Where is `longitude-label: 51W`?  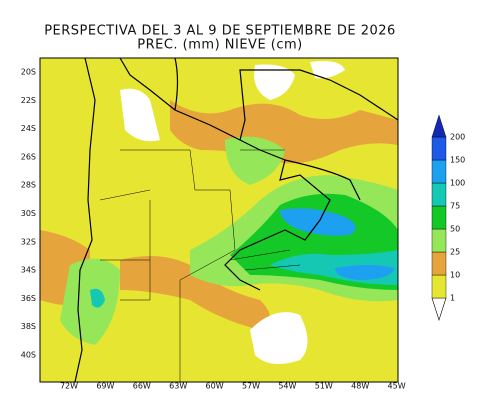
longitude-label: 51W is located at coordinates (324, 386).